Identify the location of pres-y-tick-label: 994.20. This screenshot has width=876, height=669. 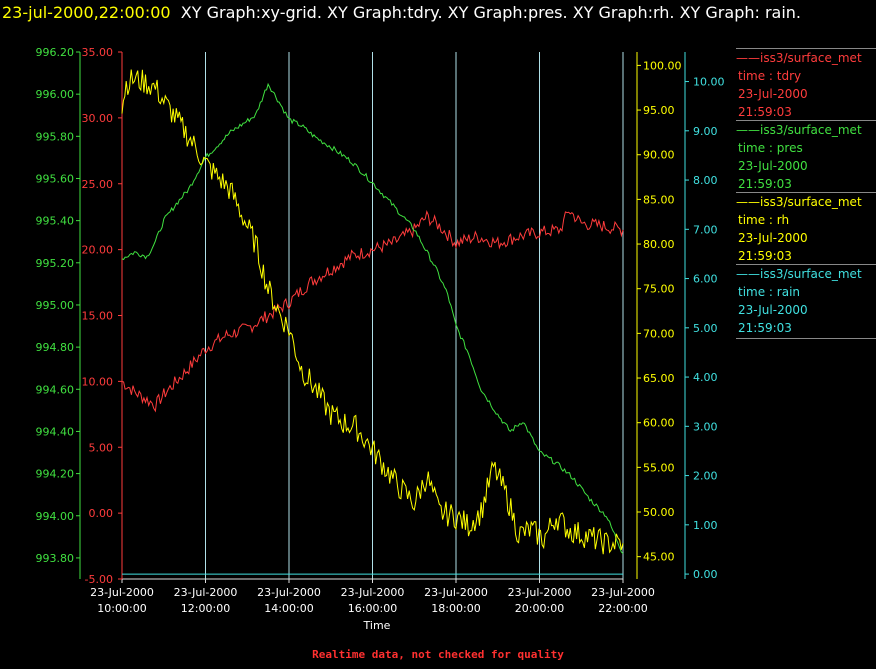
(55, 474).